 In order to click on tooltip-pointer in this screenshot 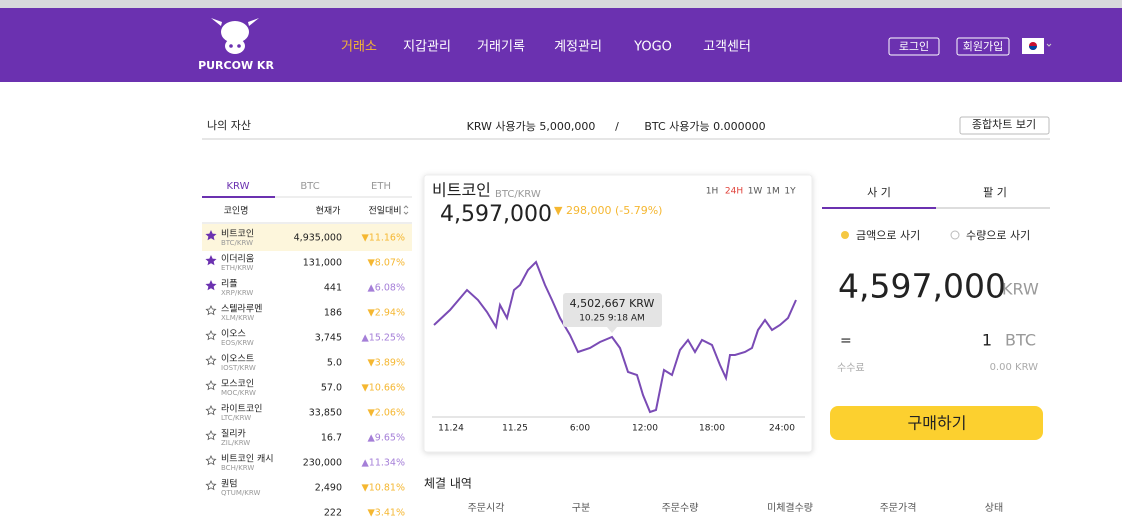, I will do `click(612, 330)`.